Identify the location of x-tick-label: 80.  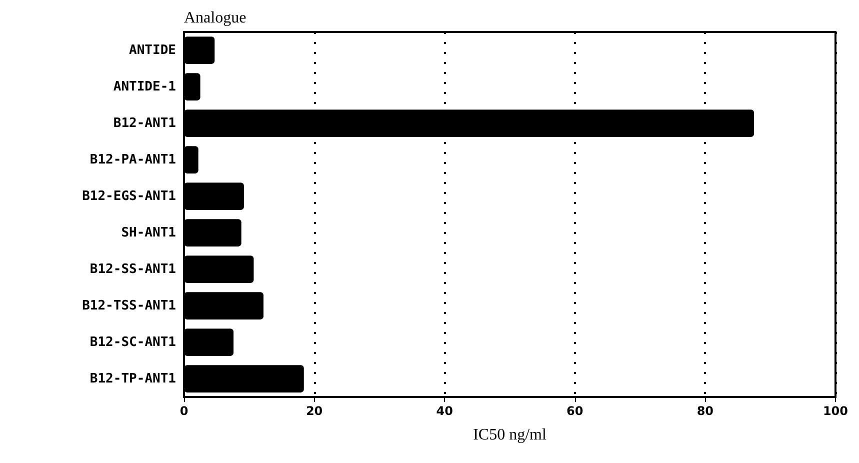
(705, 411).